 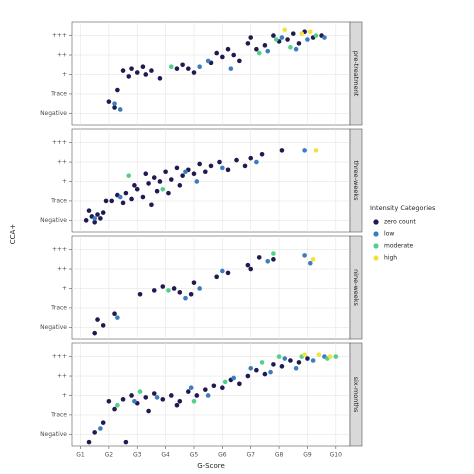 What do you see at coordinates (307, 455) in the screenshot?
I see `x-tick-label: G9` at bounding box center [307, 455].